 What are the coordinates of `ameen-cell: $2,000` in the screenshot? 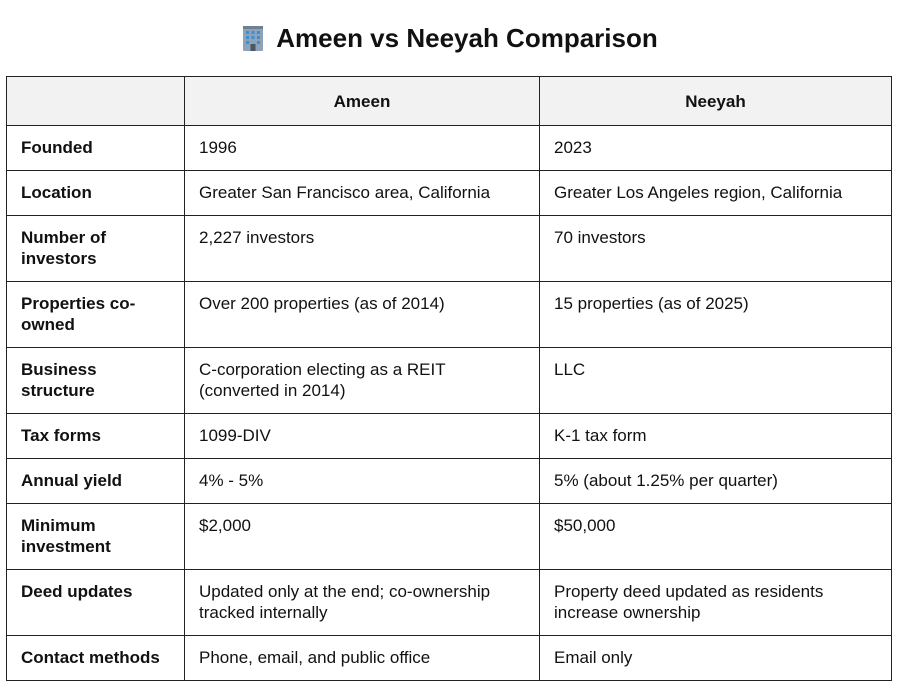 It's located at (362, 536).